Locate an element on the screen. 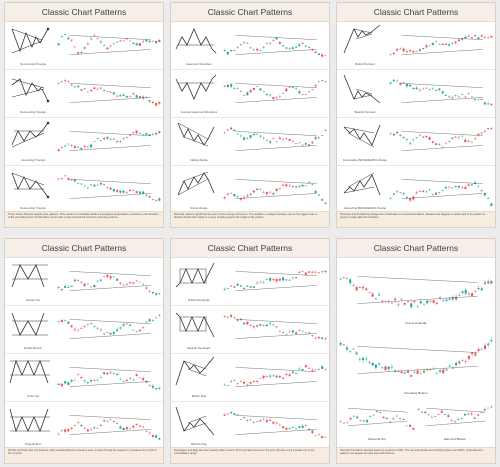 The height and width of the screenshot is (467, 500). pattern-row: Symmetrical Triangle is located at coordinates (84, 45).